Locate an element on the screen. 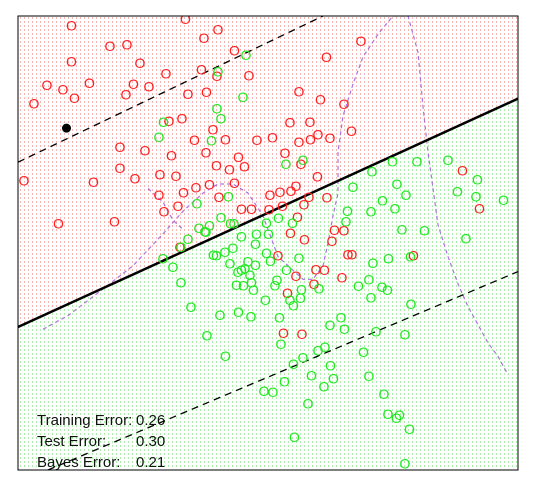  test-error-value: 0.30 is located at coordinates (150, 441).